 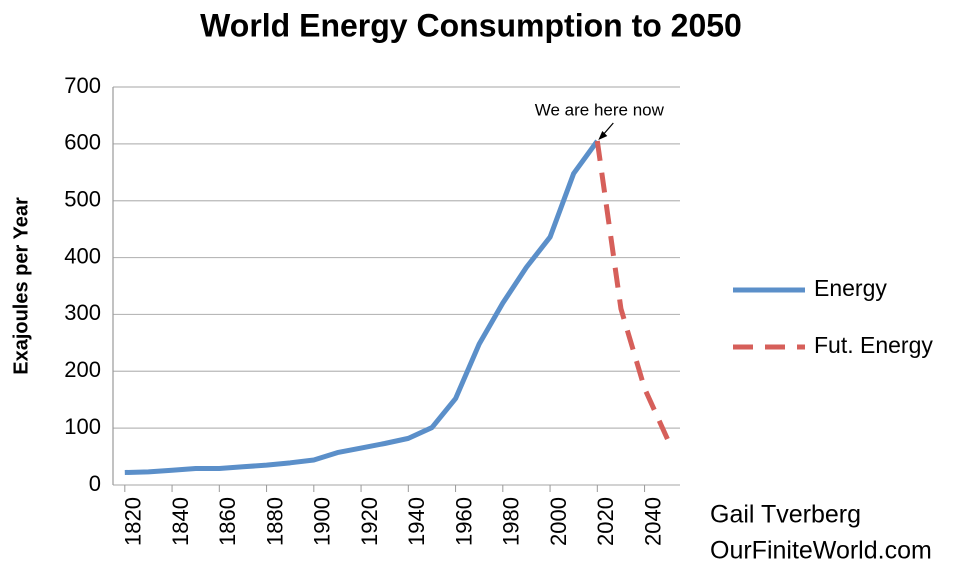 I want to click on x-tick-label: 1820, so click(x=133, y=521).